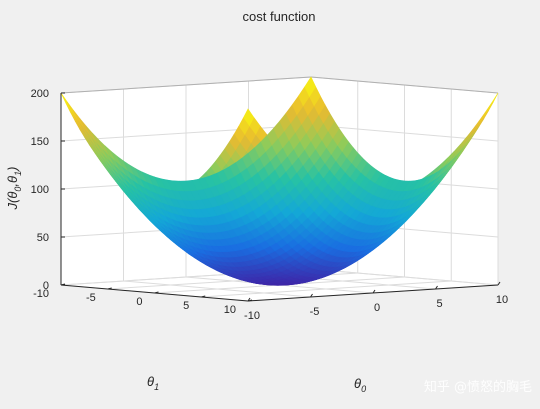  I want to click on y-tick-label: 10, so click(230, 310).